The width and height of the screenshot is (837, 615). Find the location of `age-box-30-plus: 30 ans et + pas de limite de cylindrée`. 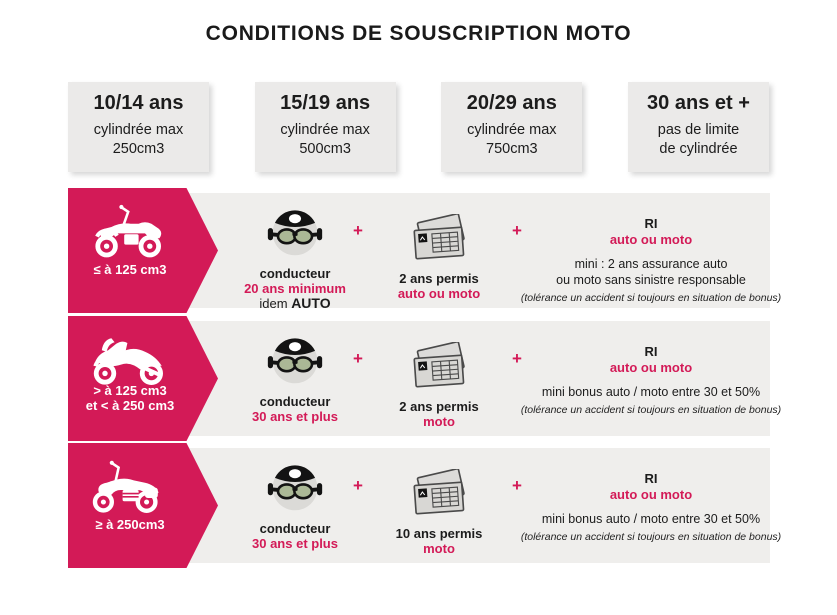

age-box-30-plus: 30 ans et + pas de limite de cylindrée is located at coordinates (698, 127).